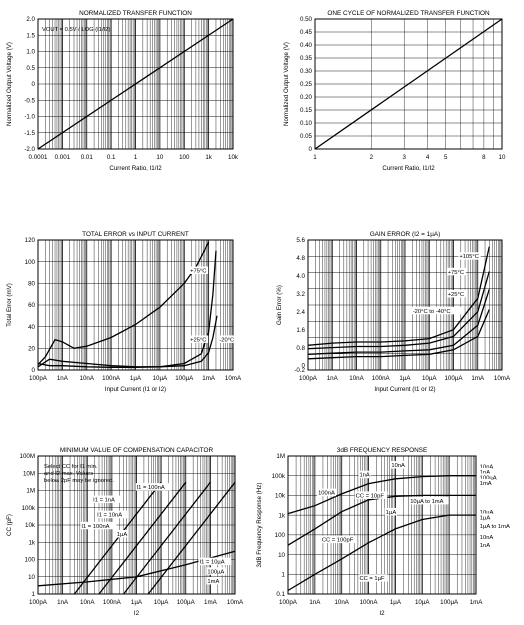 The width and height of the screenshot is (524, 625). What do you see at coordinates (104, 501) in the screenshot?
I see `chart-annotation: I1 = 1nA` at bounding box center [104, 501].